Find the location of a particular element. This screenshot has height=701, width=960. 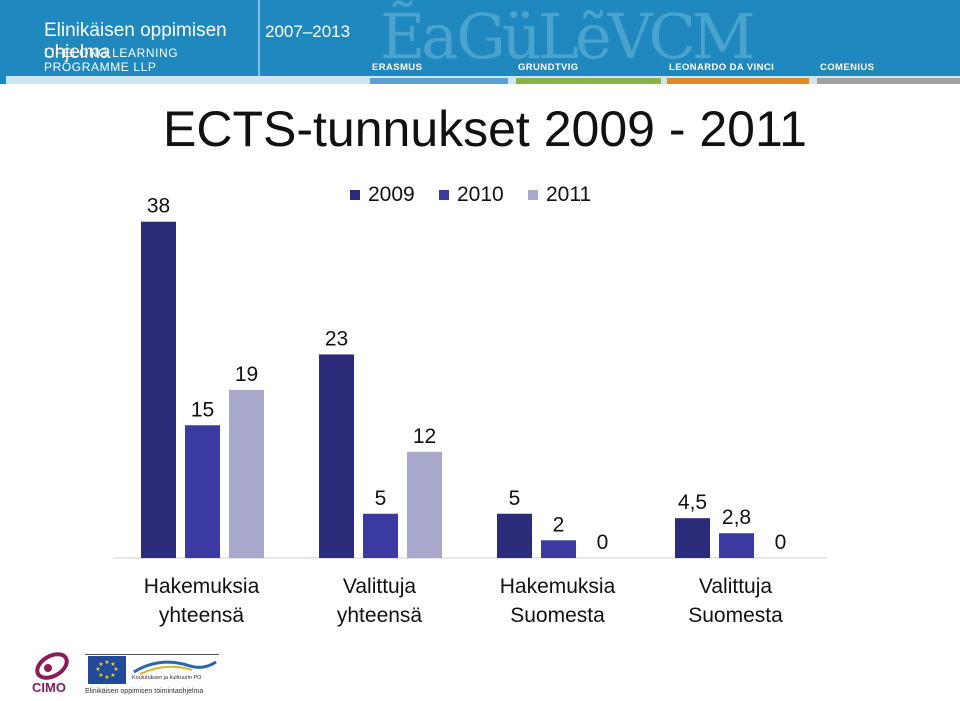

footer-logo-box is located at coordinates (152, 670).